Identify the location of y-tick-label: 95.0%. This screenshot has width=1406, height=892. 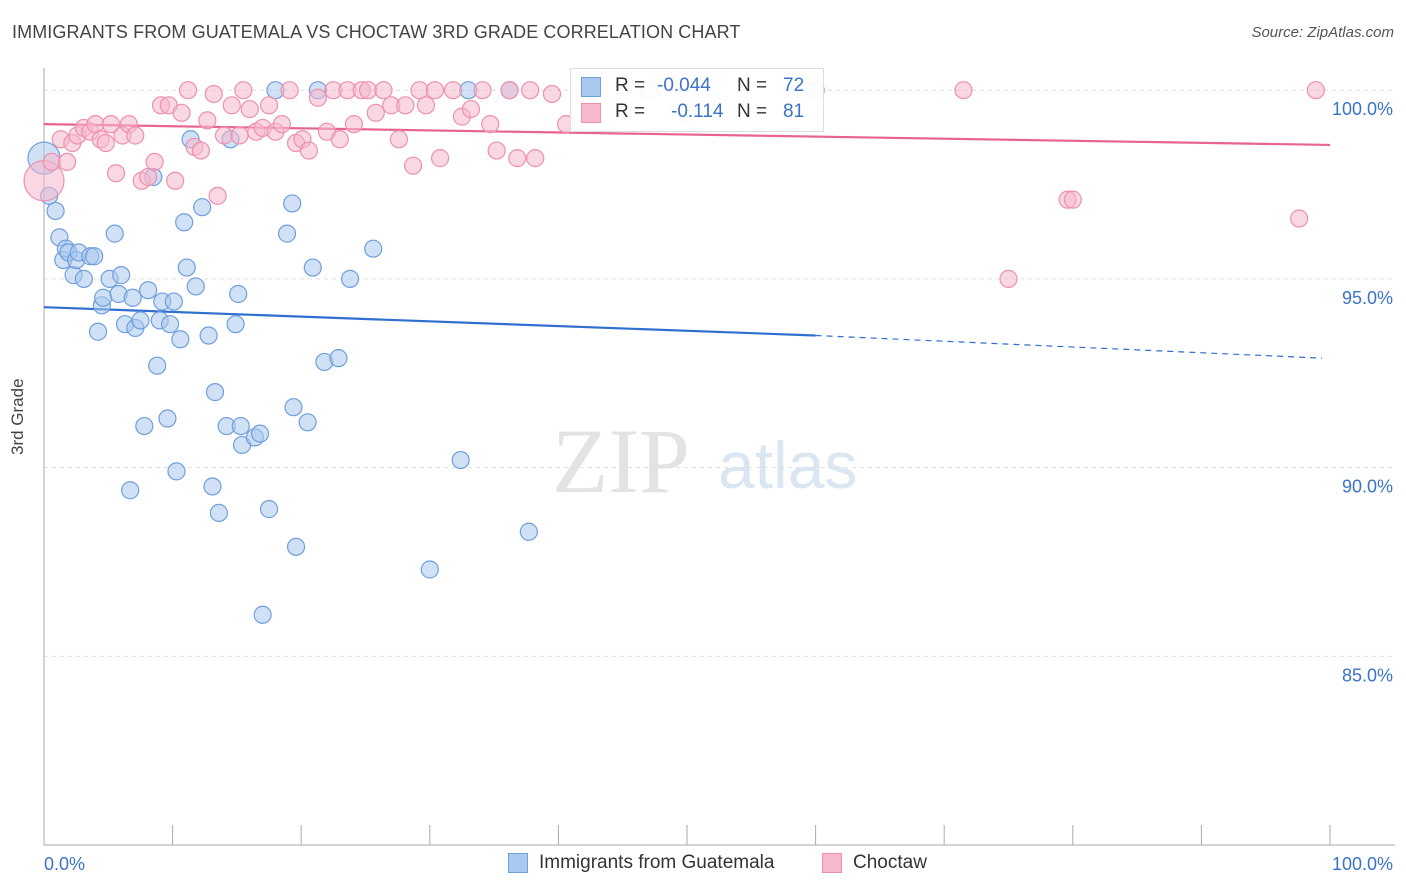
(1367, 298).